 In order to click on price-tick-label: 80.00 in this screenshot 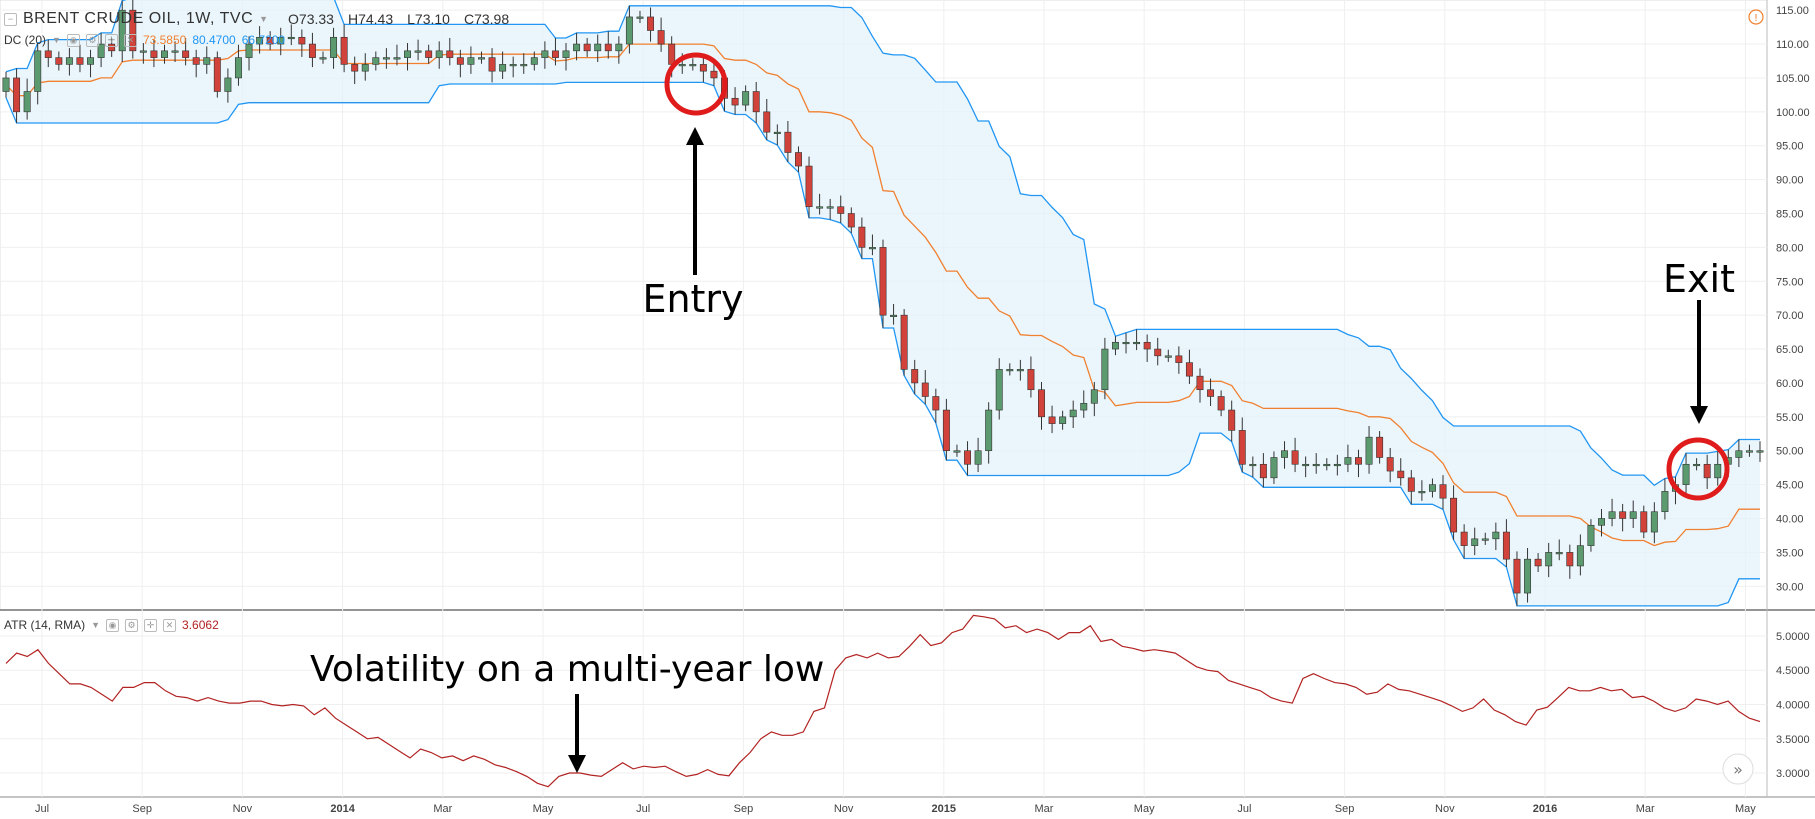, I will do `click(1790, 248)`.